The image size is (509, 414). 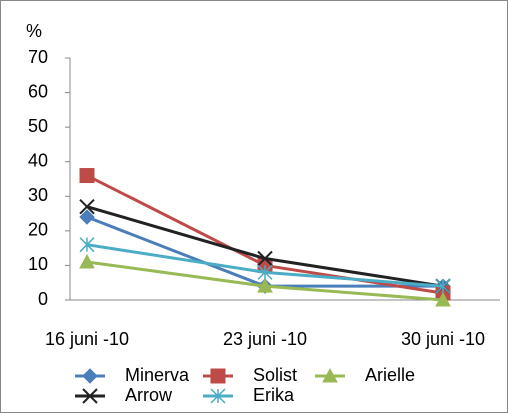 I want to click on legend-label: Erika, so click(x=274, y=395).